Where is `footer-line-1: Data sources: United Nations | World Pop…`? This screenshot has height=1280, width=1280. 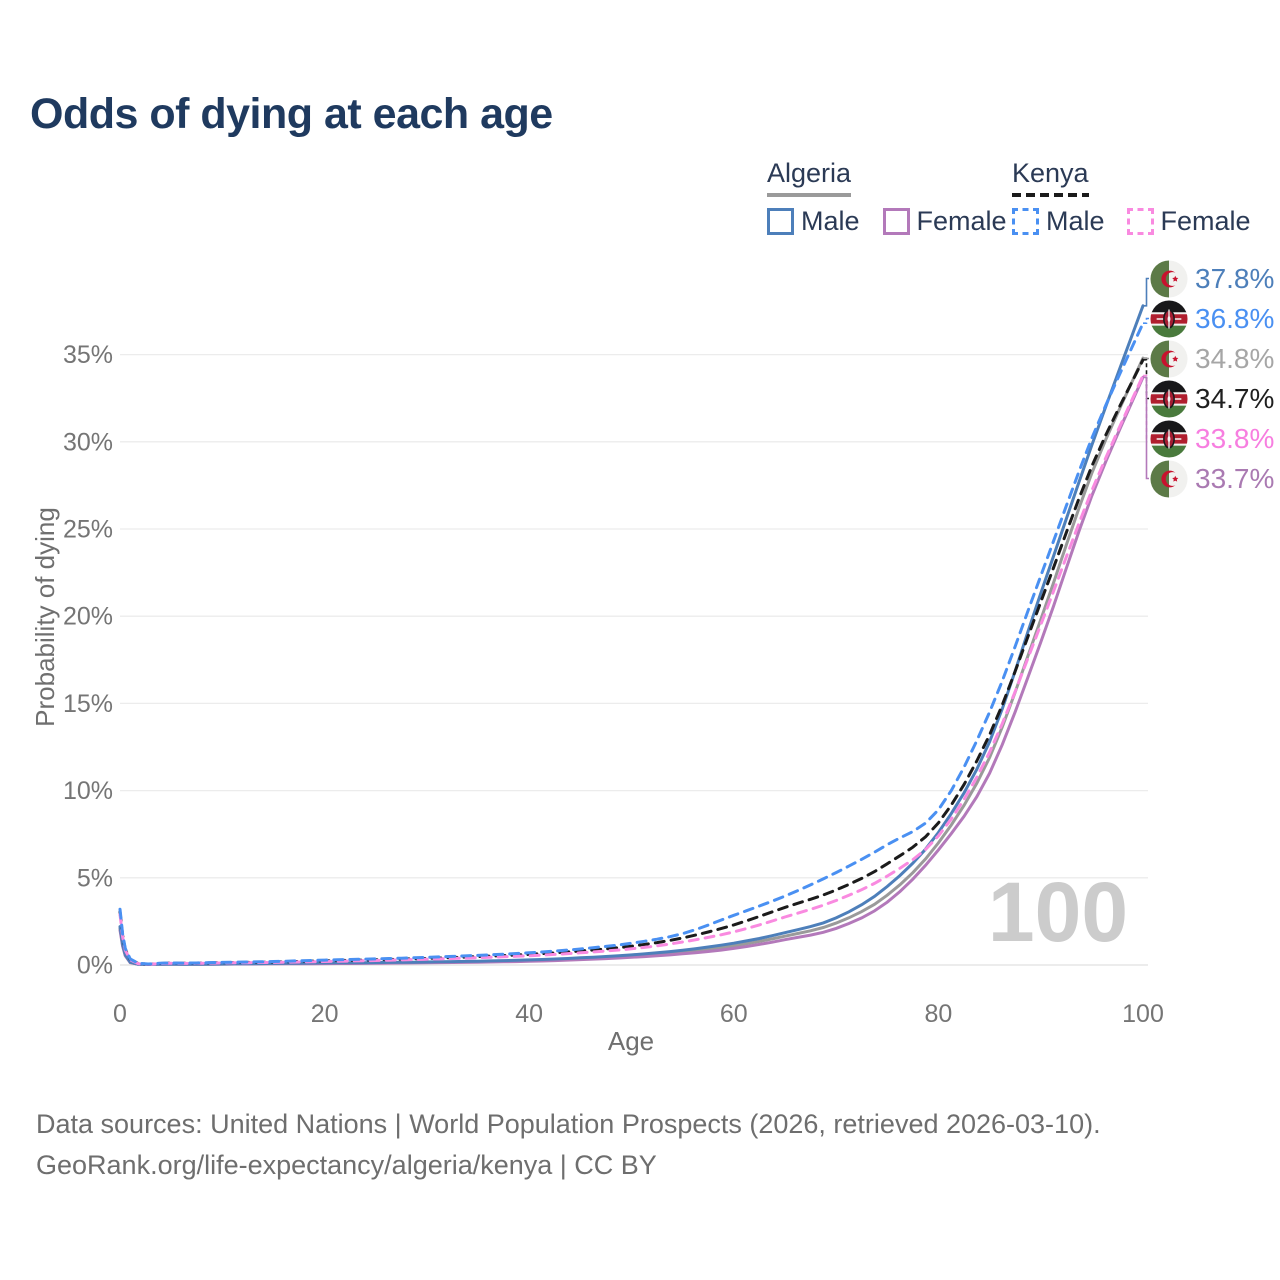 footer-line-1: Data sources: United Nations | World Pop… is located at coordinates (568, 1124).